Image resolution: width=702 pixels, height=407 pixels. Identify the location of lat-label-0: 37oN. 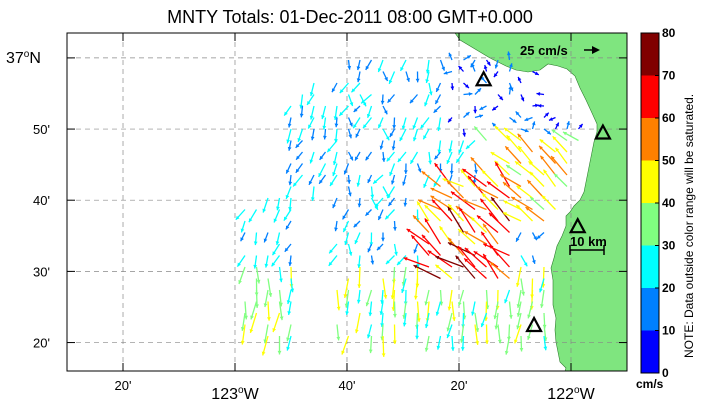
(23, 58).